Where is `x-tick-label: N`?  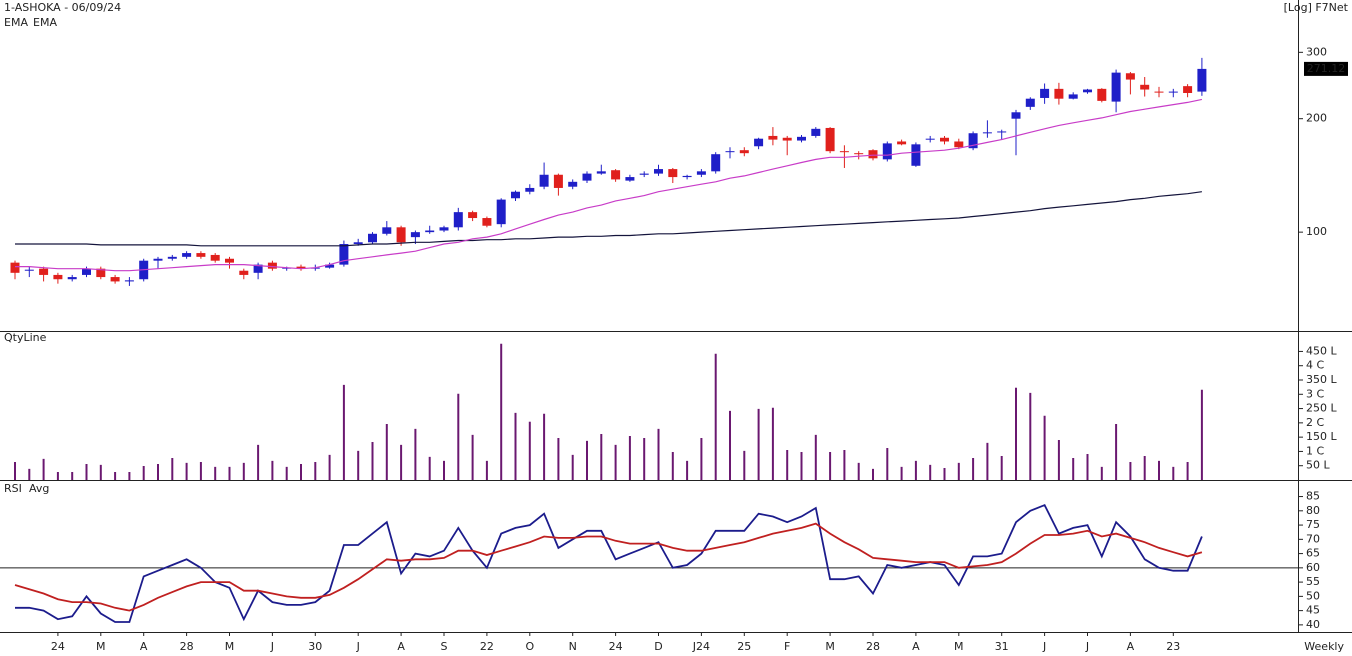
x-tick-label: N is located at coordinates (573, 646).